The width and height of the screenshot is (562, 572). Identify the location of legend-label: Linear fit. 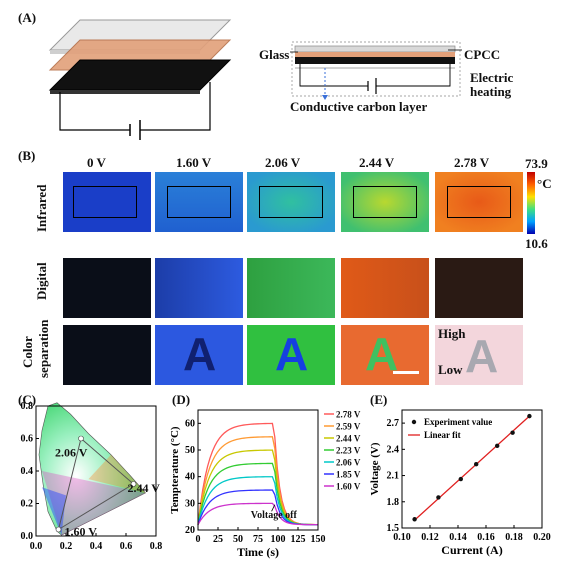
(442, 435).